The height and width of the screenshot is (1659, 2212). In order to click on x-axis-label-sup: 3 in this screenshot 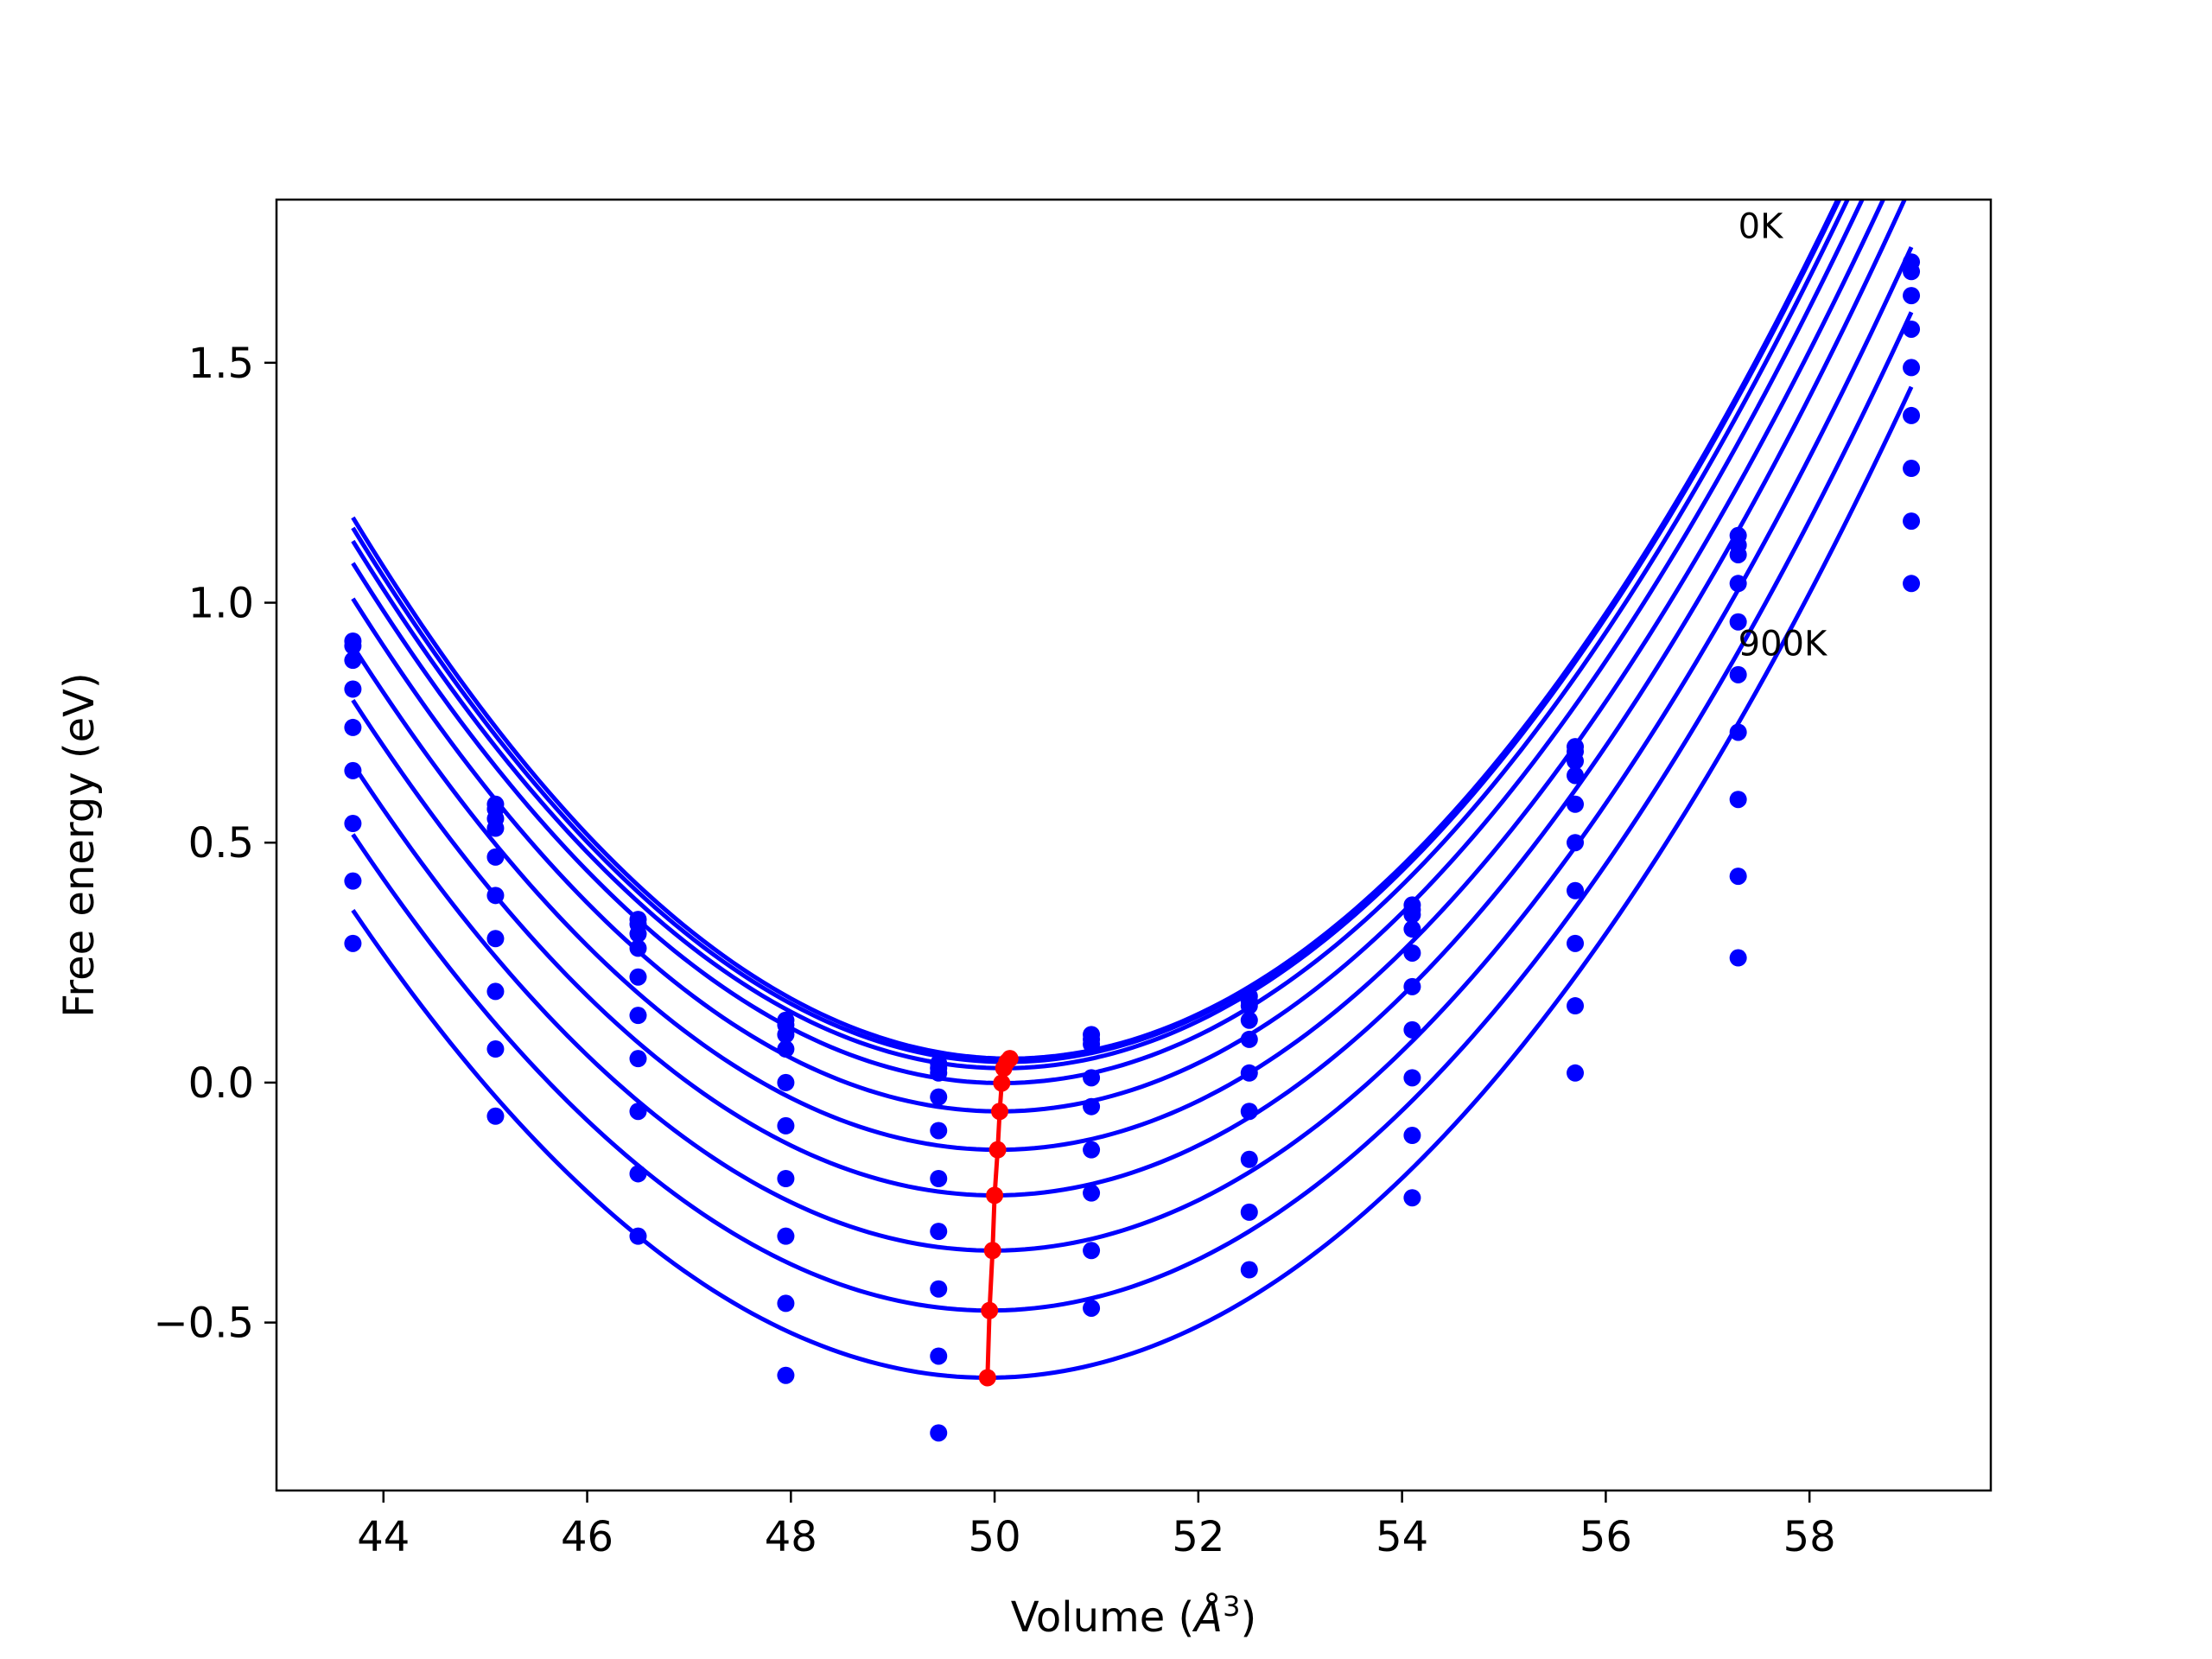, I will do `click(1231, 1606)`.